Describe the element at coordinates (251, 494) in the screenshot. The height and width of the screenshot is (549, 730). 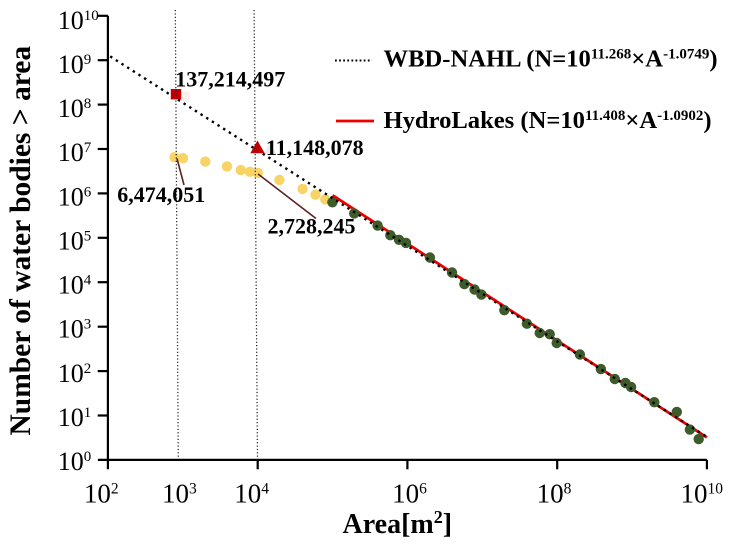
I see `svg-text: 10⁴` at that location.